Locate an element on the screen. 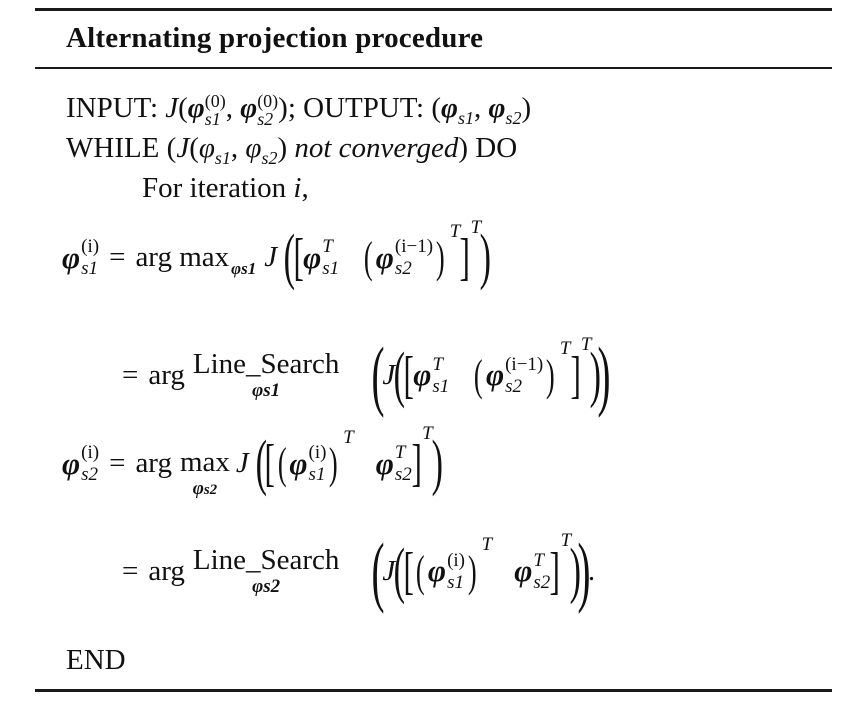  input-label: INPUT: is located at coordinates (112, 108).